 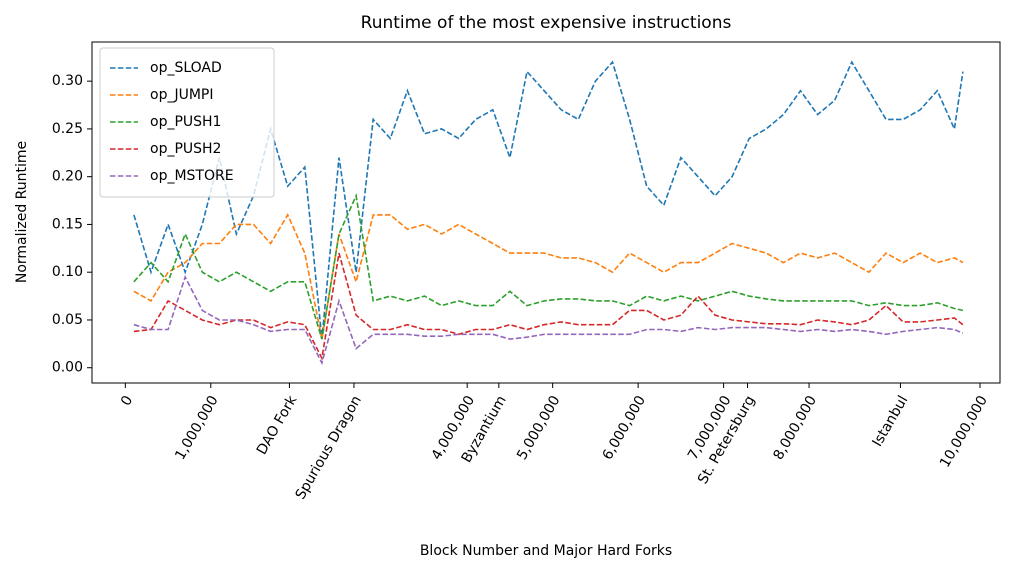 I want to click on legend-label: op_PUSH1, so click(x=185, y=122).